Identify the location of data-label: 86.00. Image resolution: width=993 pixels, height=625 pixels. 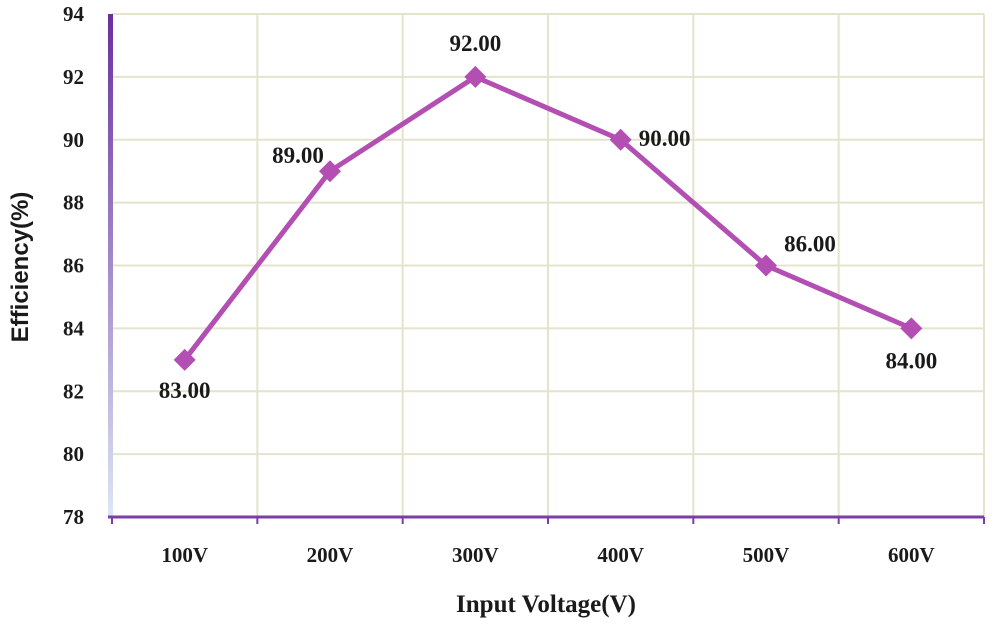
(810, 244).